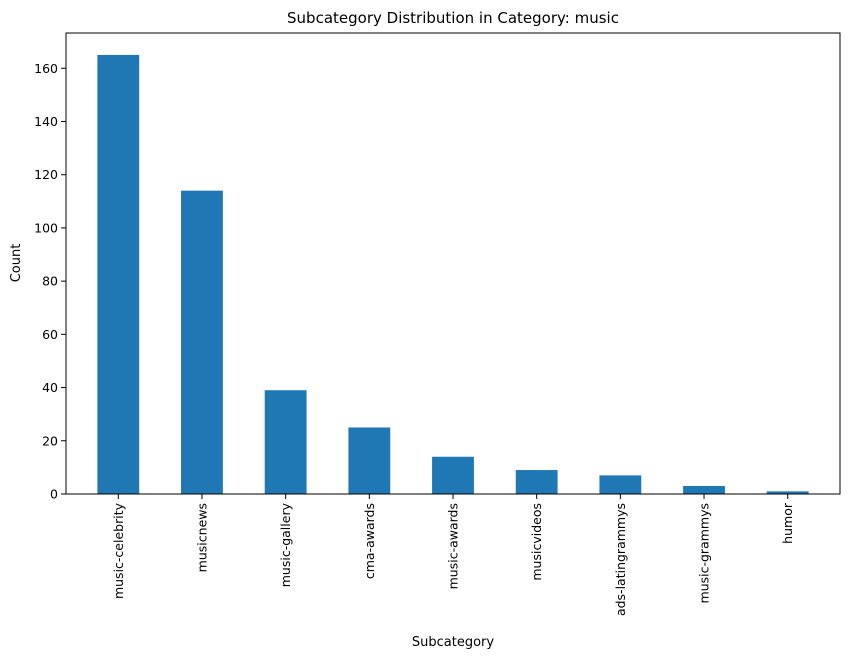  What do you see at coordinates (369, 541) in the screenshot?
I see `x-tick-label: cma-awards` at bounding box center [369, 541].